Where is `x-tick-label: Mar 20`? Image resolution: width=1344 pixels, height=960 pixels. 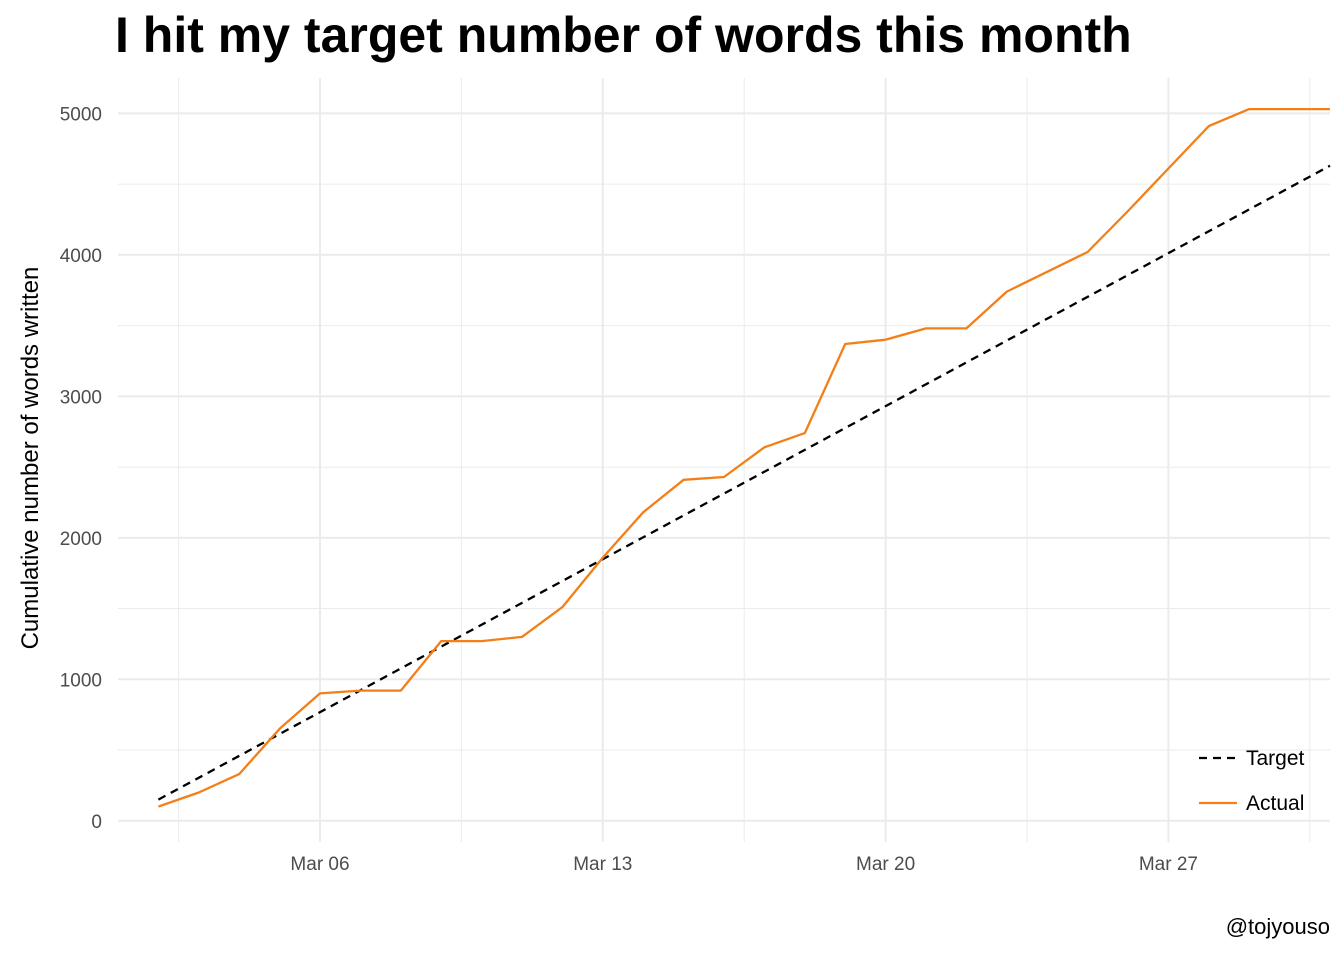 x-tick-label: Mar 20 is located at coordinates (885, 864).